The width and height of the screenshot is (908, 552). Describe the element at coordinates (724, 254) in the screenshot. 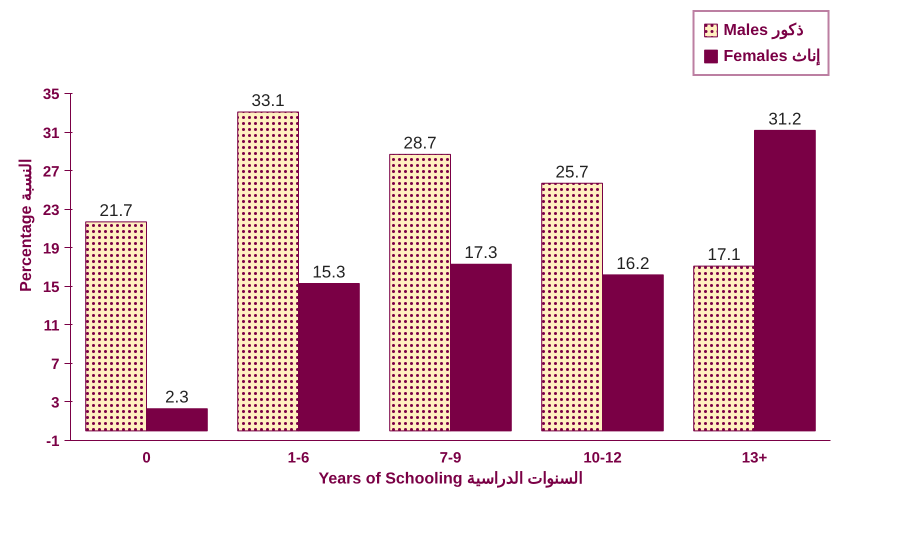

I see `data-label: 17.1` at that location.